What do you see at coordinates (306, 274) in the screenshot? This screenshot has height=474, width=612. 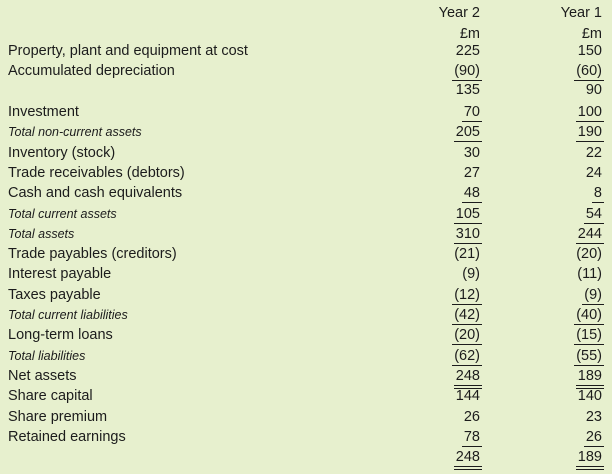 I see `statement-row: Interest payable (9) (11)` at bounding box center [306, 274].